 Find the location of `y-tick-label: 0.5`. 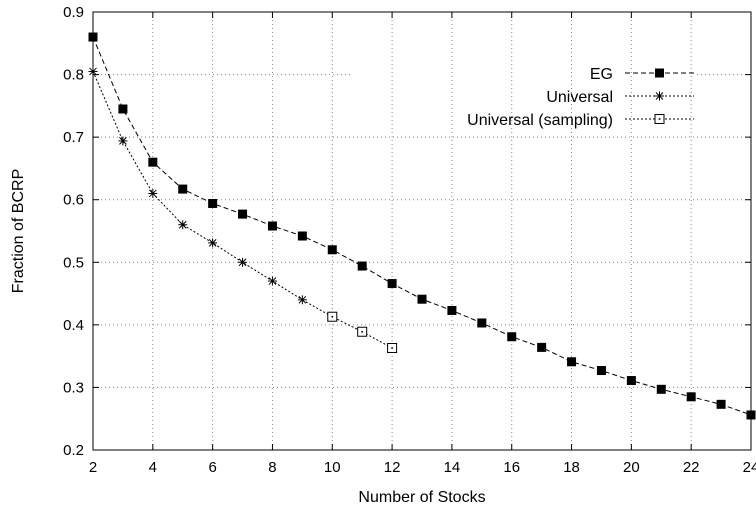

y-tick-label: 0.5 is located at coordinates (73, 262).